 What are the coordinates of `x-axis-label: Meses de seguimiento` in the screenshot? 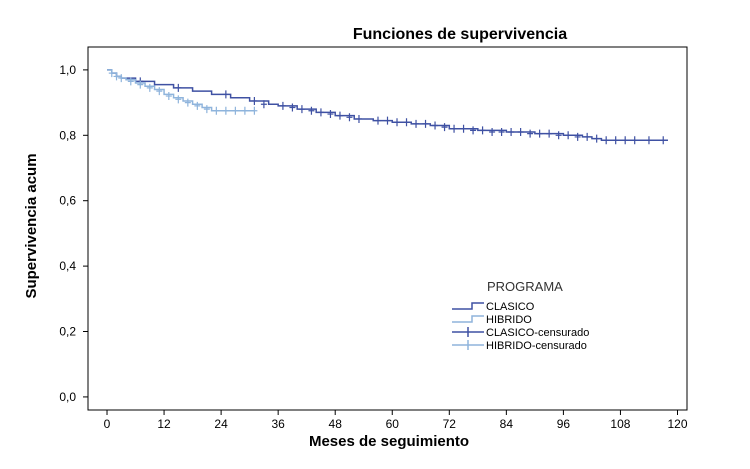 It's located at (389, 441).